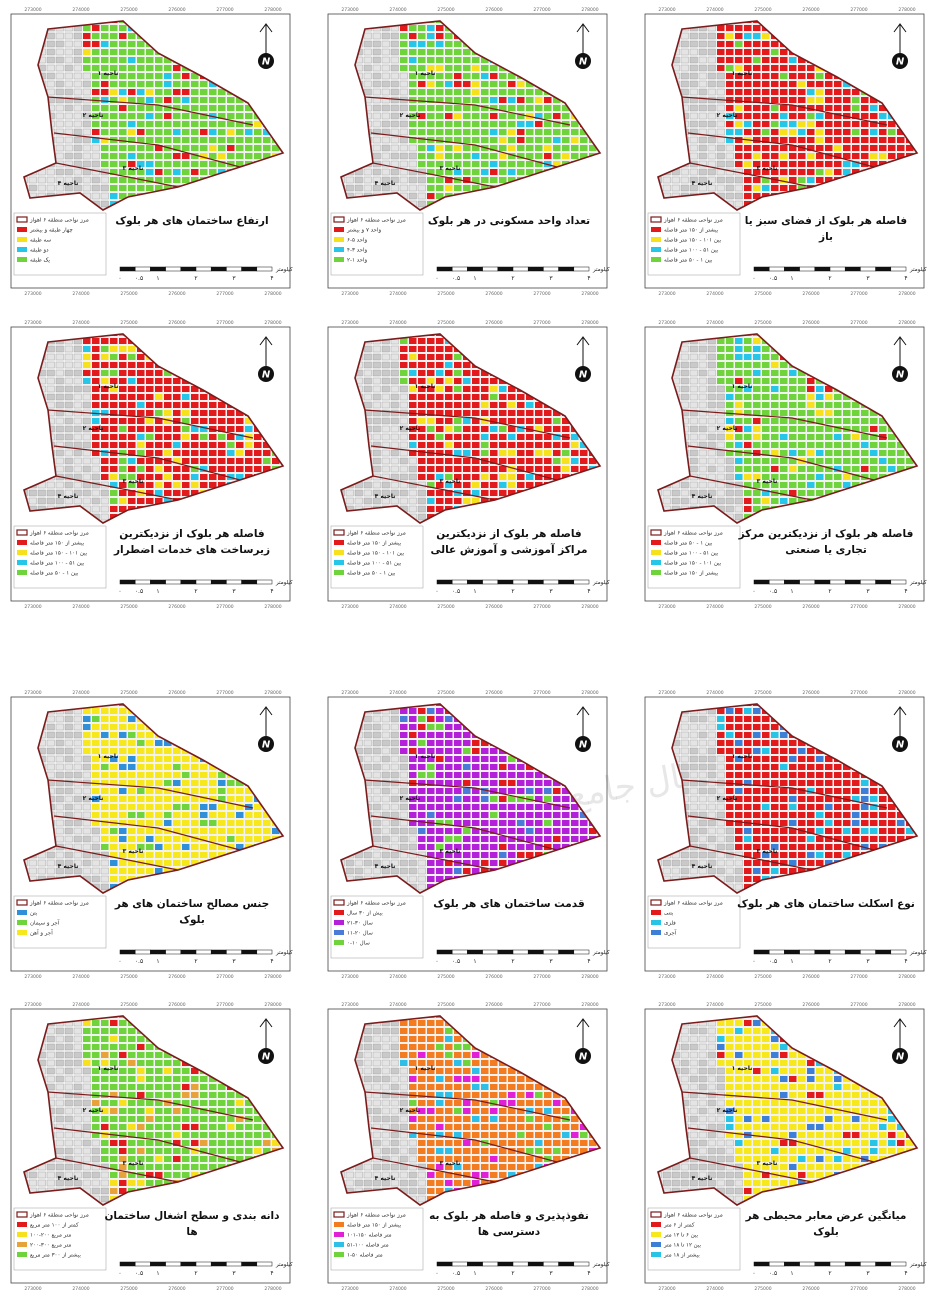 The image size is (931, 1292). Describe the element at coordinates (157, 278) in the screenshot. I see `scale-label: ۱` at that location.